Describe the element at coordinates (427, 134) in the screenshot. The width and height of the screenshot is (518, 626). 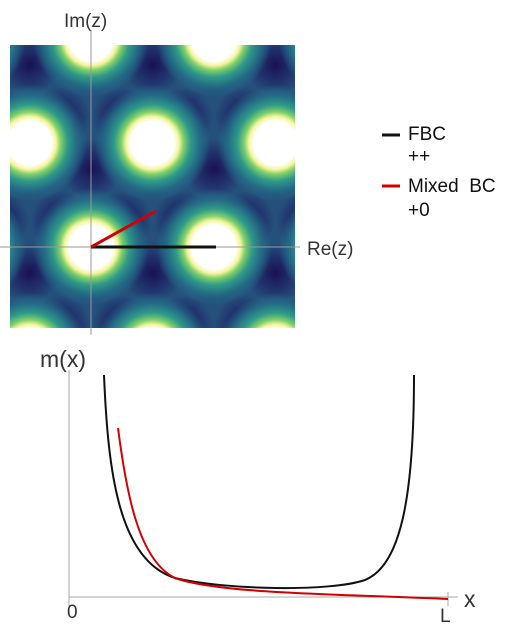
I see `legend-label-fbc: FBC` at that location.